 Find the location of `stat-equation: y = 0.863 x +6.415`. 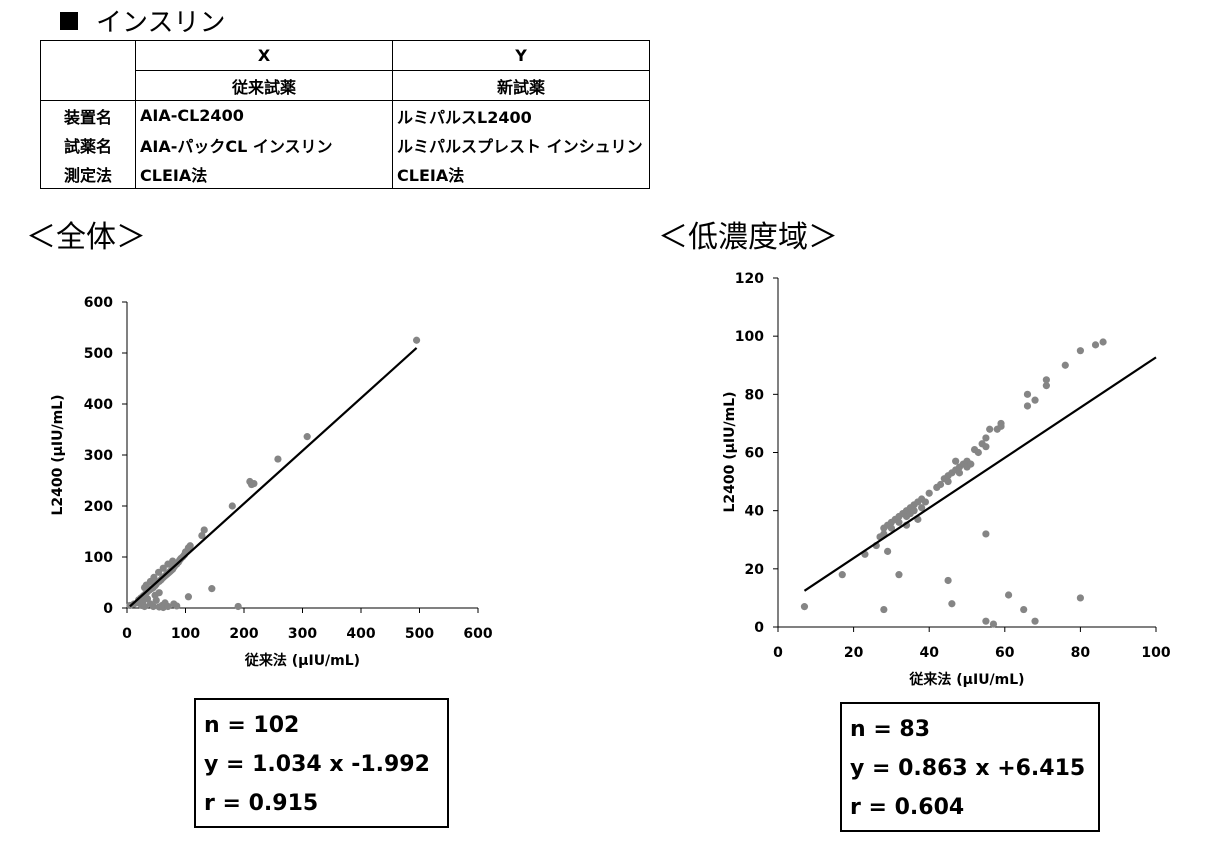

stat-equation: y = 0.863 x +6.415 is located at coordinates (968, 768).